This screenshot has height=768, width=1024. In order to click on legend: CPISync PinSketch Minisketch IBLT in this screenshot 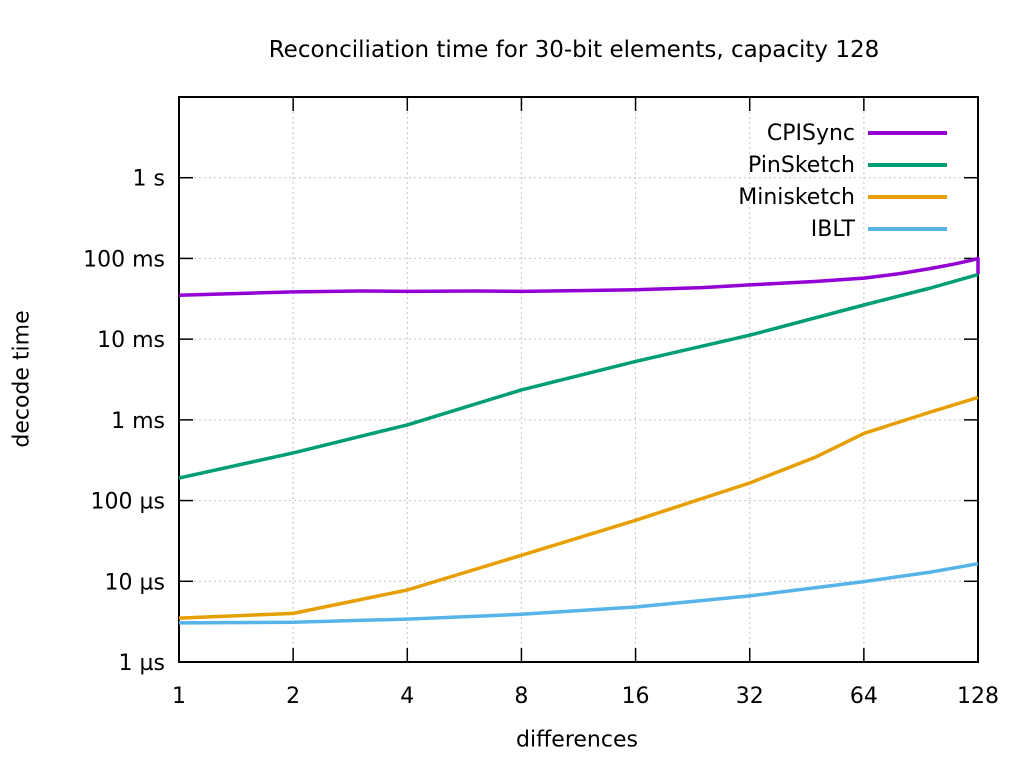, I will do `click(842, 181)`.